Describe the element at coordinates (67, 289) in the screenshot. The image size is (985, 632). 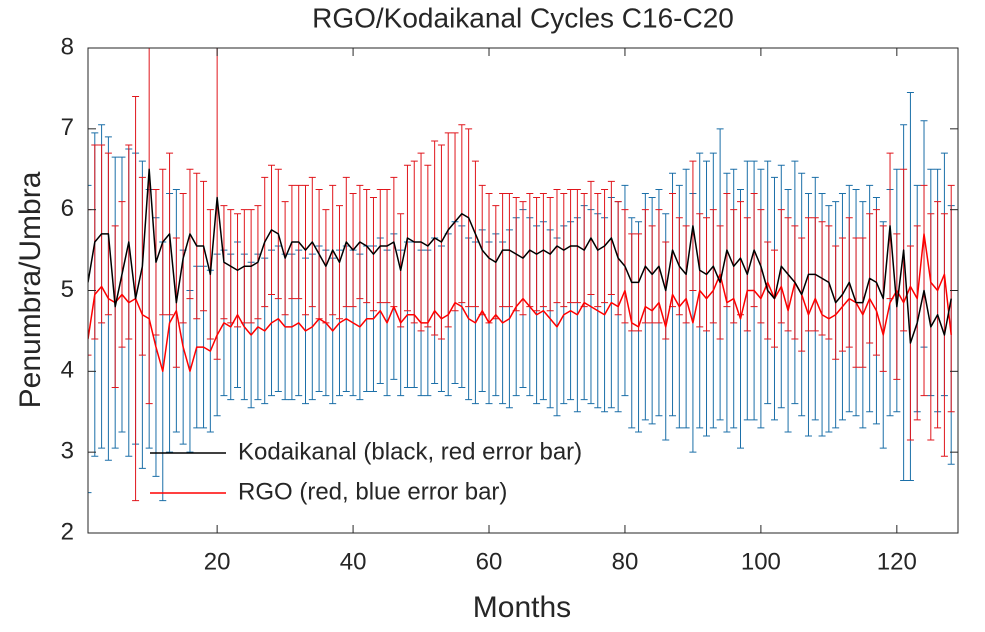
I see `y-tick-label: 5` at that location.